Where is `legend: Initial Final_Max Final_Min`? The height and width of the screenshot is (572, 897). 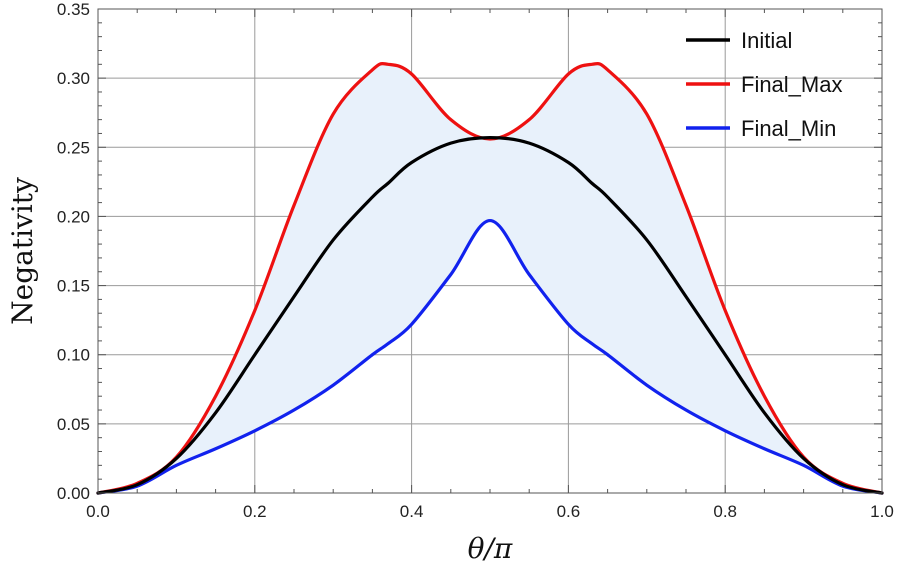
legend: Initial Final_Max Final_Min is located at coordinates (764, 84).